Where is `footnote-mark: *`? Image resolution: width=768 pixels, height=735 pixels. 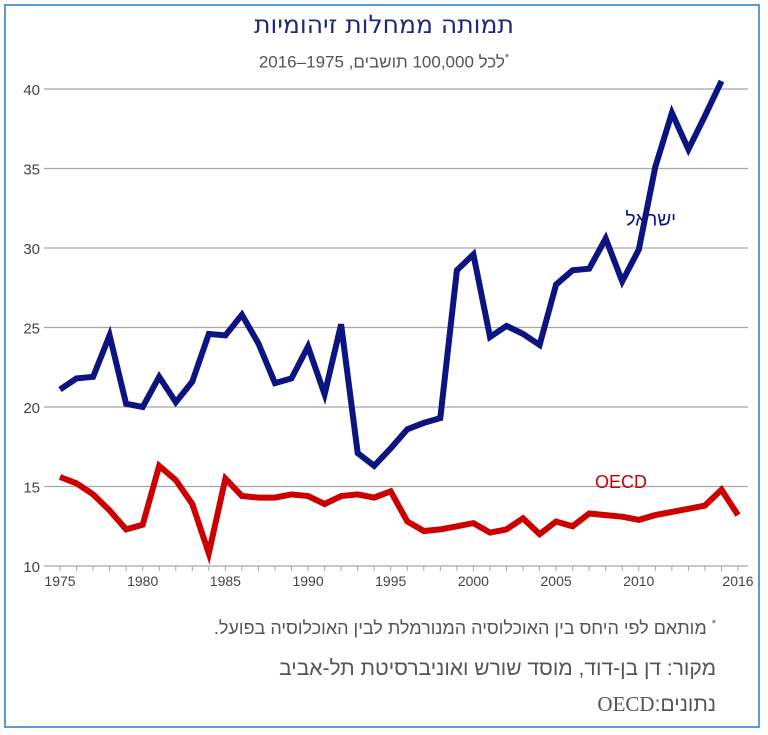
footnote-mark: * is located at coordinates (713, 624).